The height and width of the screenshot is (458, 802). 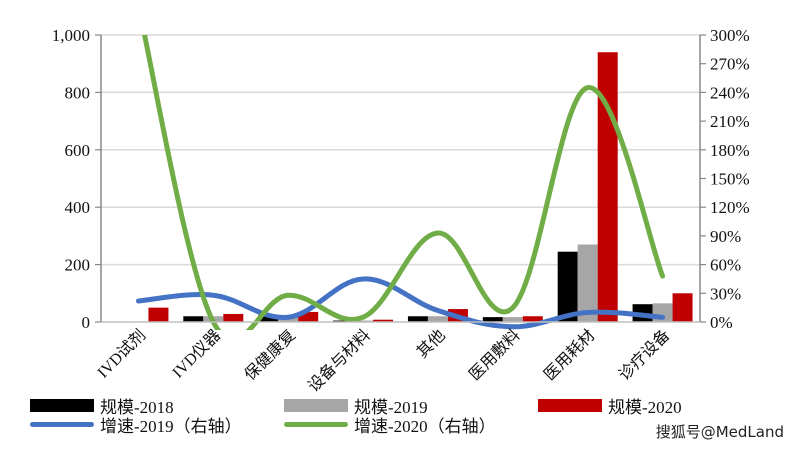 I want to click on category-label: IVD试剂, so click(x=121, y=353).